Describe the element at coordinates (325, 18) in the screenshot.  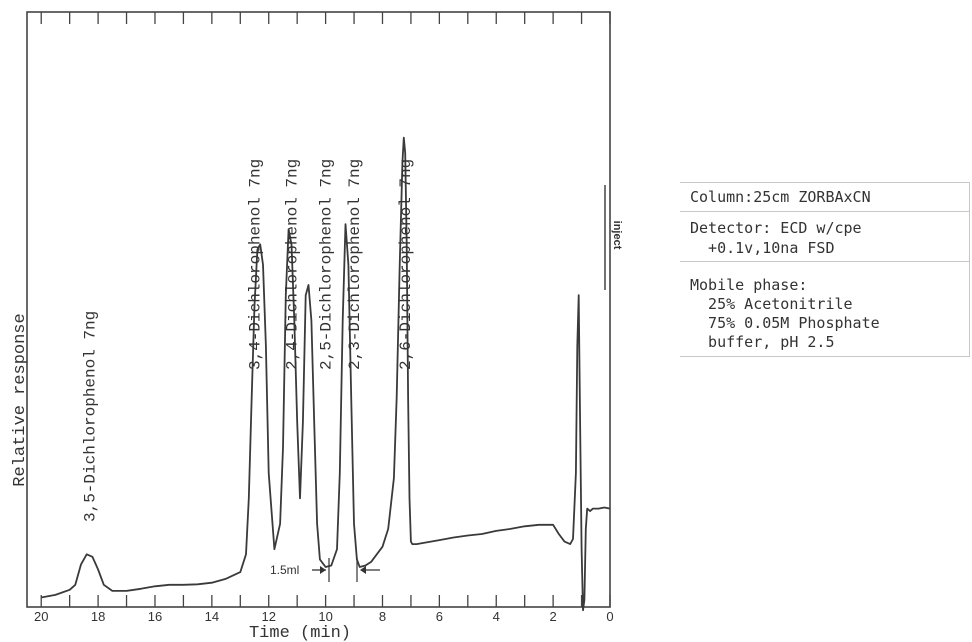
I see `top-tick-marks` at that location.